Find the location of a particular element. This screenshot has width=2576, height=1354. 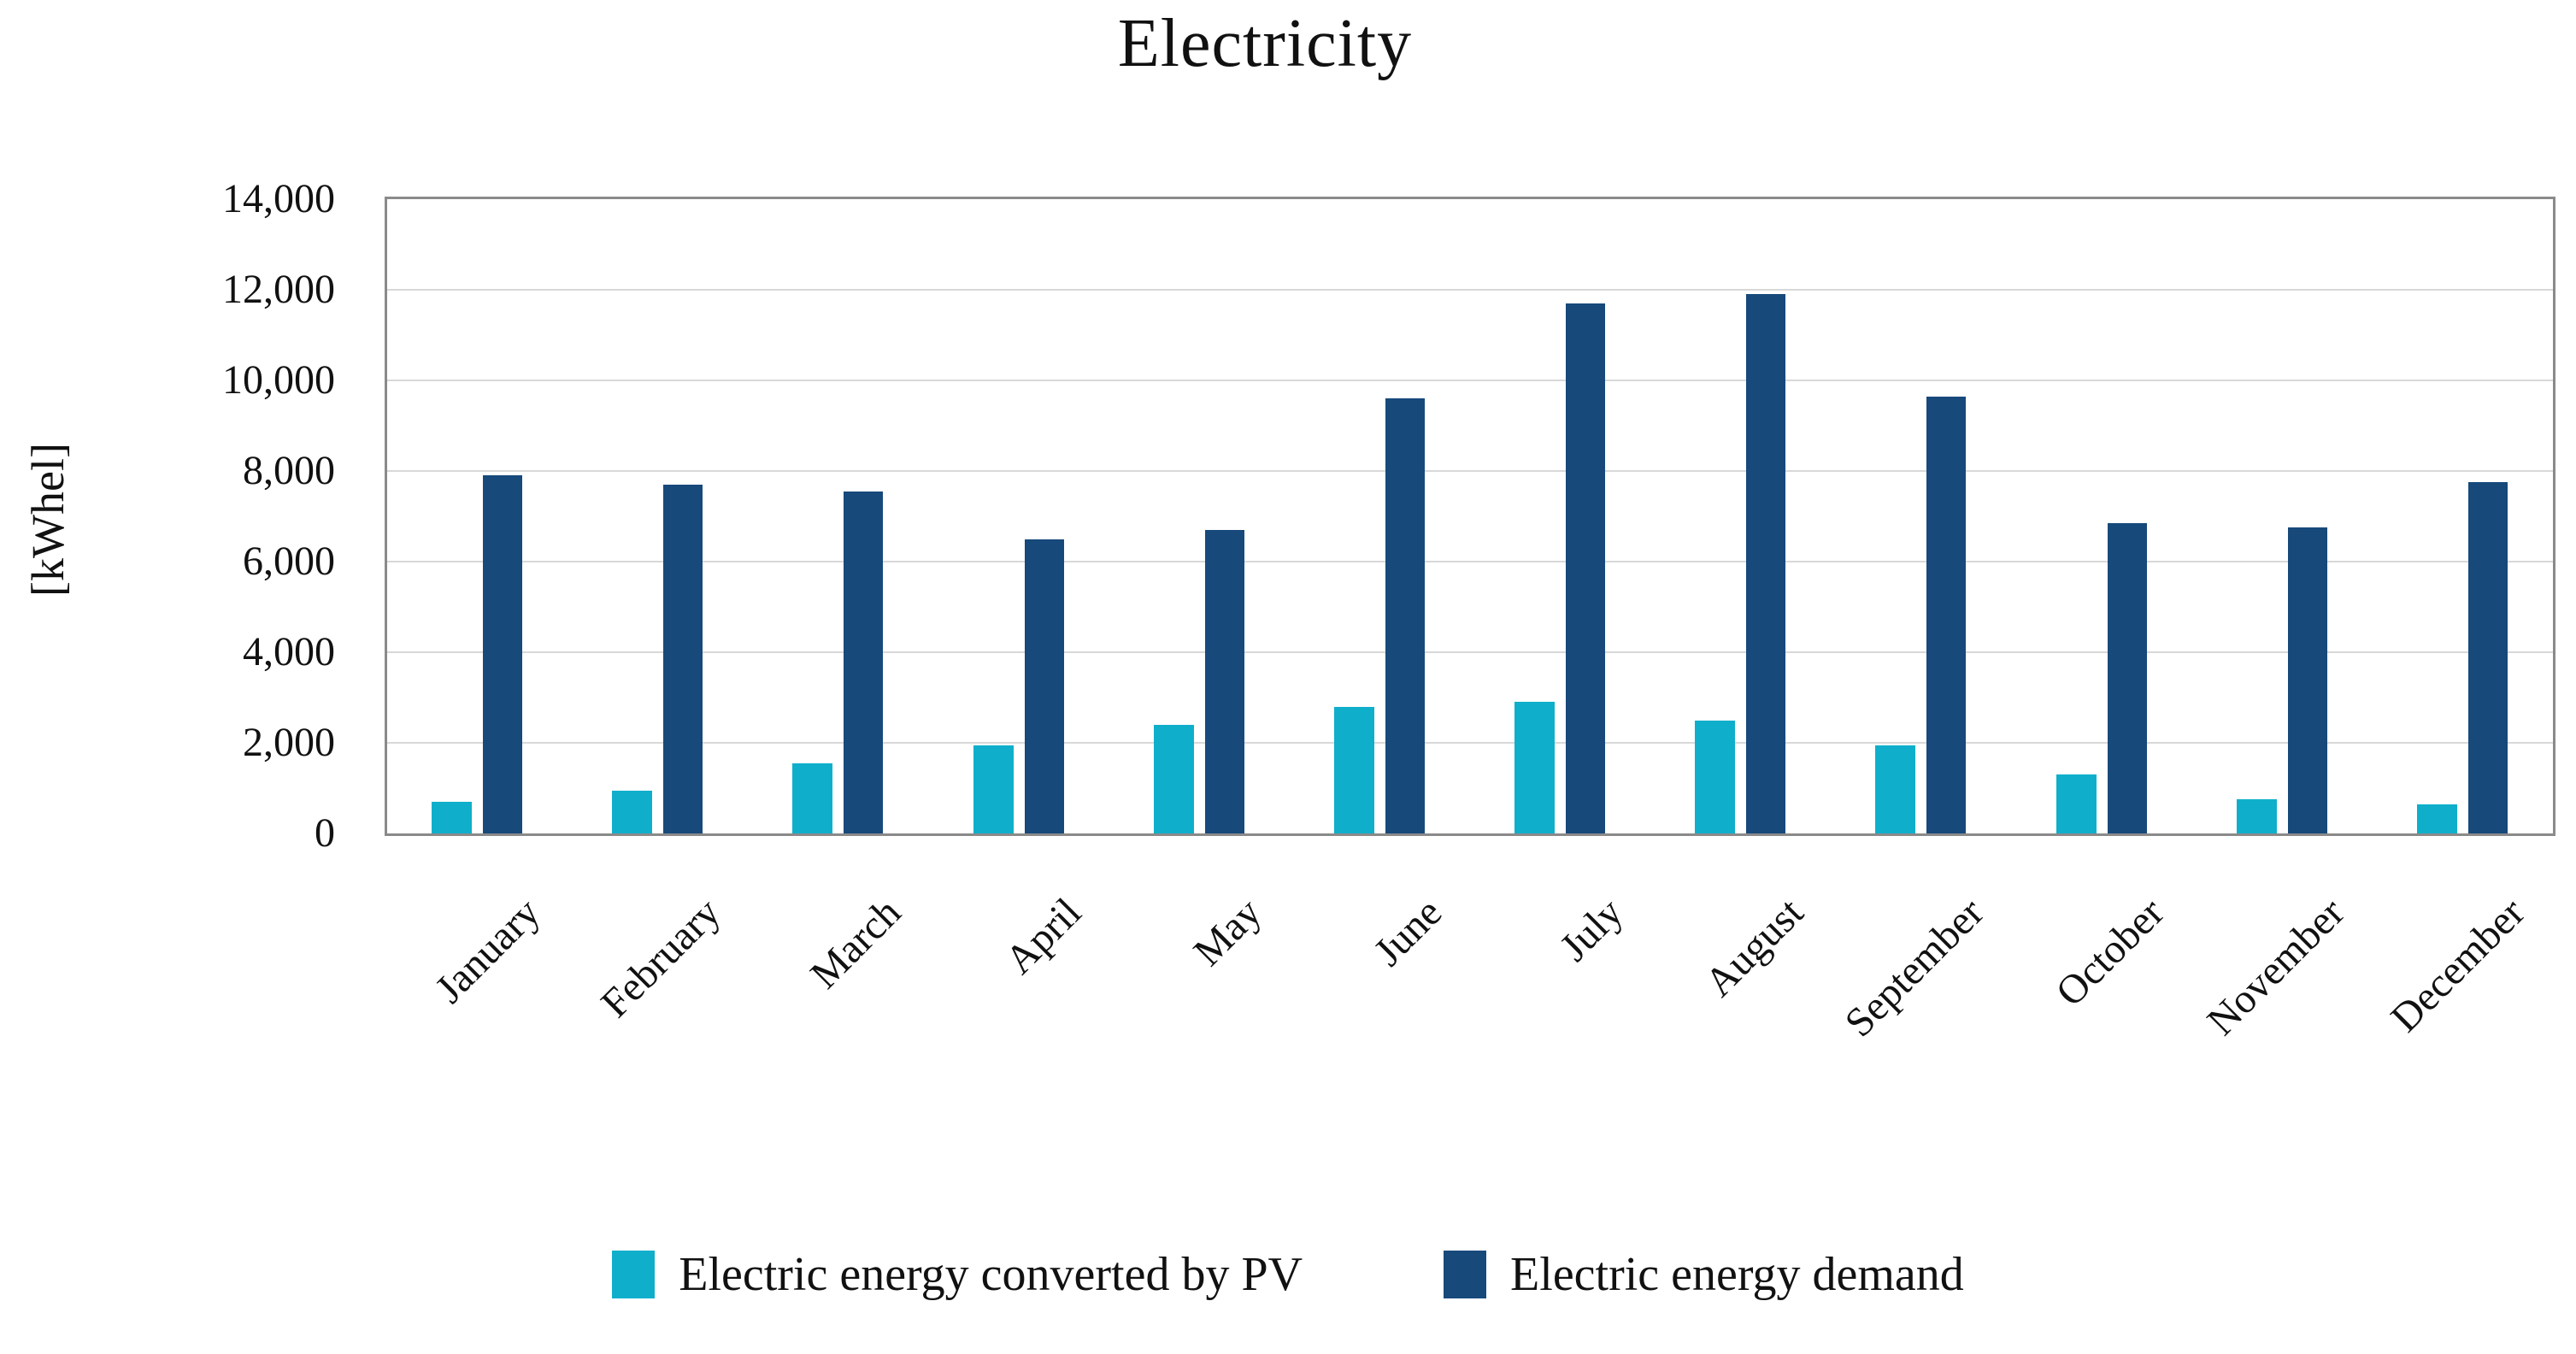

x-tick-label-november: November is located at coordinates (2276, 967).